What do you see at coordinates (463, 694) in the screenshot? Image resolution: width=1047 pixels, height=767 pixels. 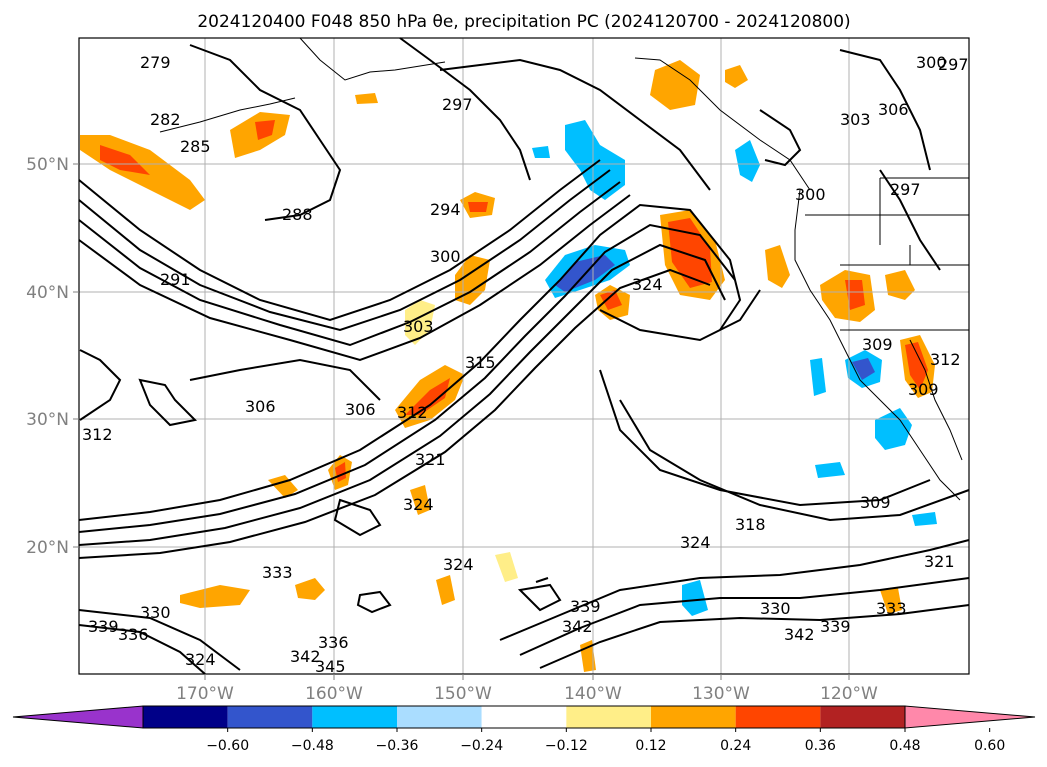 I see `x-tick-label: 150°W` at bounding box center [463, 694].